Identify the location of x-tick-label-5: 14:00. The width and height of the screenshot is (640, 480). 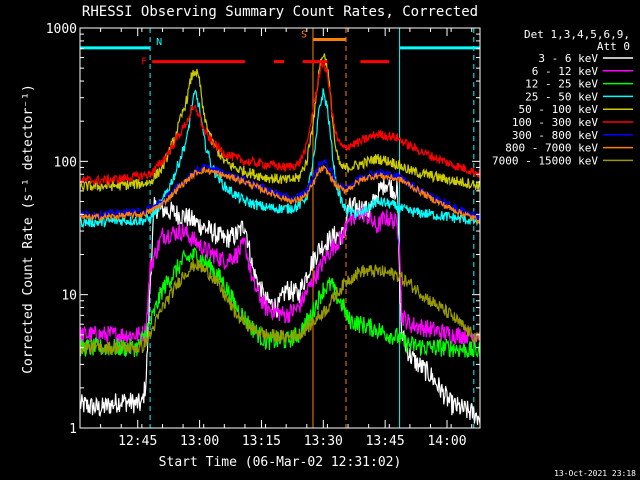
(446, 441).